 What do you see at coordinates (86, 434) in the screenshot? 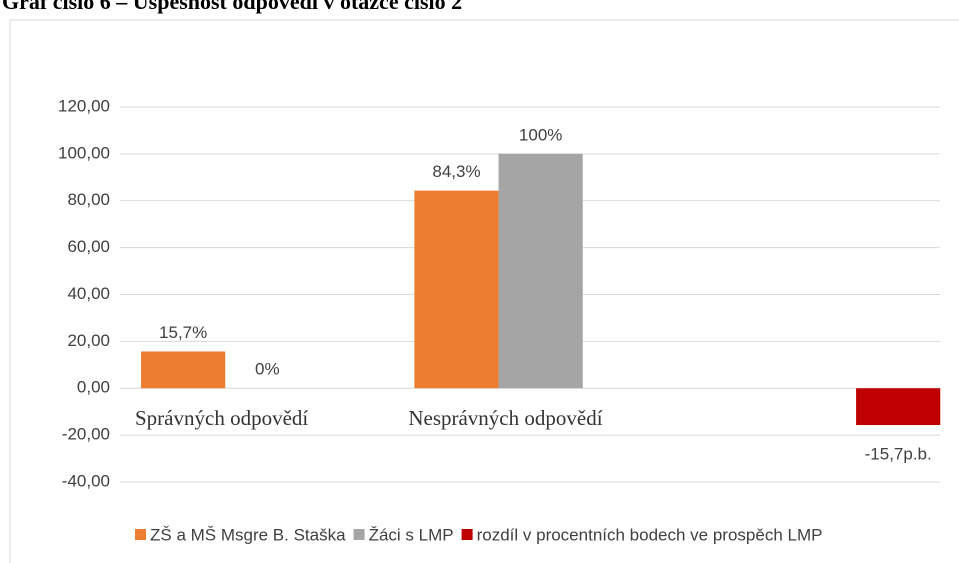
I see `y-tick-label: -20,00` at bounding box center [86, 434].